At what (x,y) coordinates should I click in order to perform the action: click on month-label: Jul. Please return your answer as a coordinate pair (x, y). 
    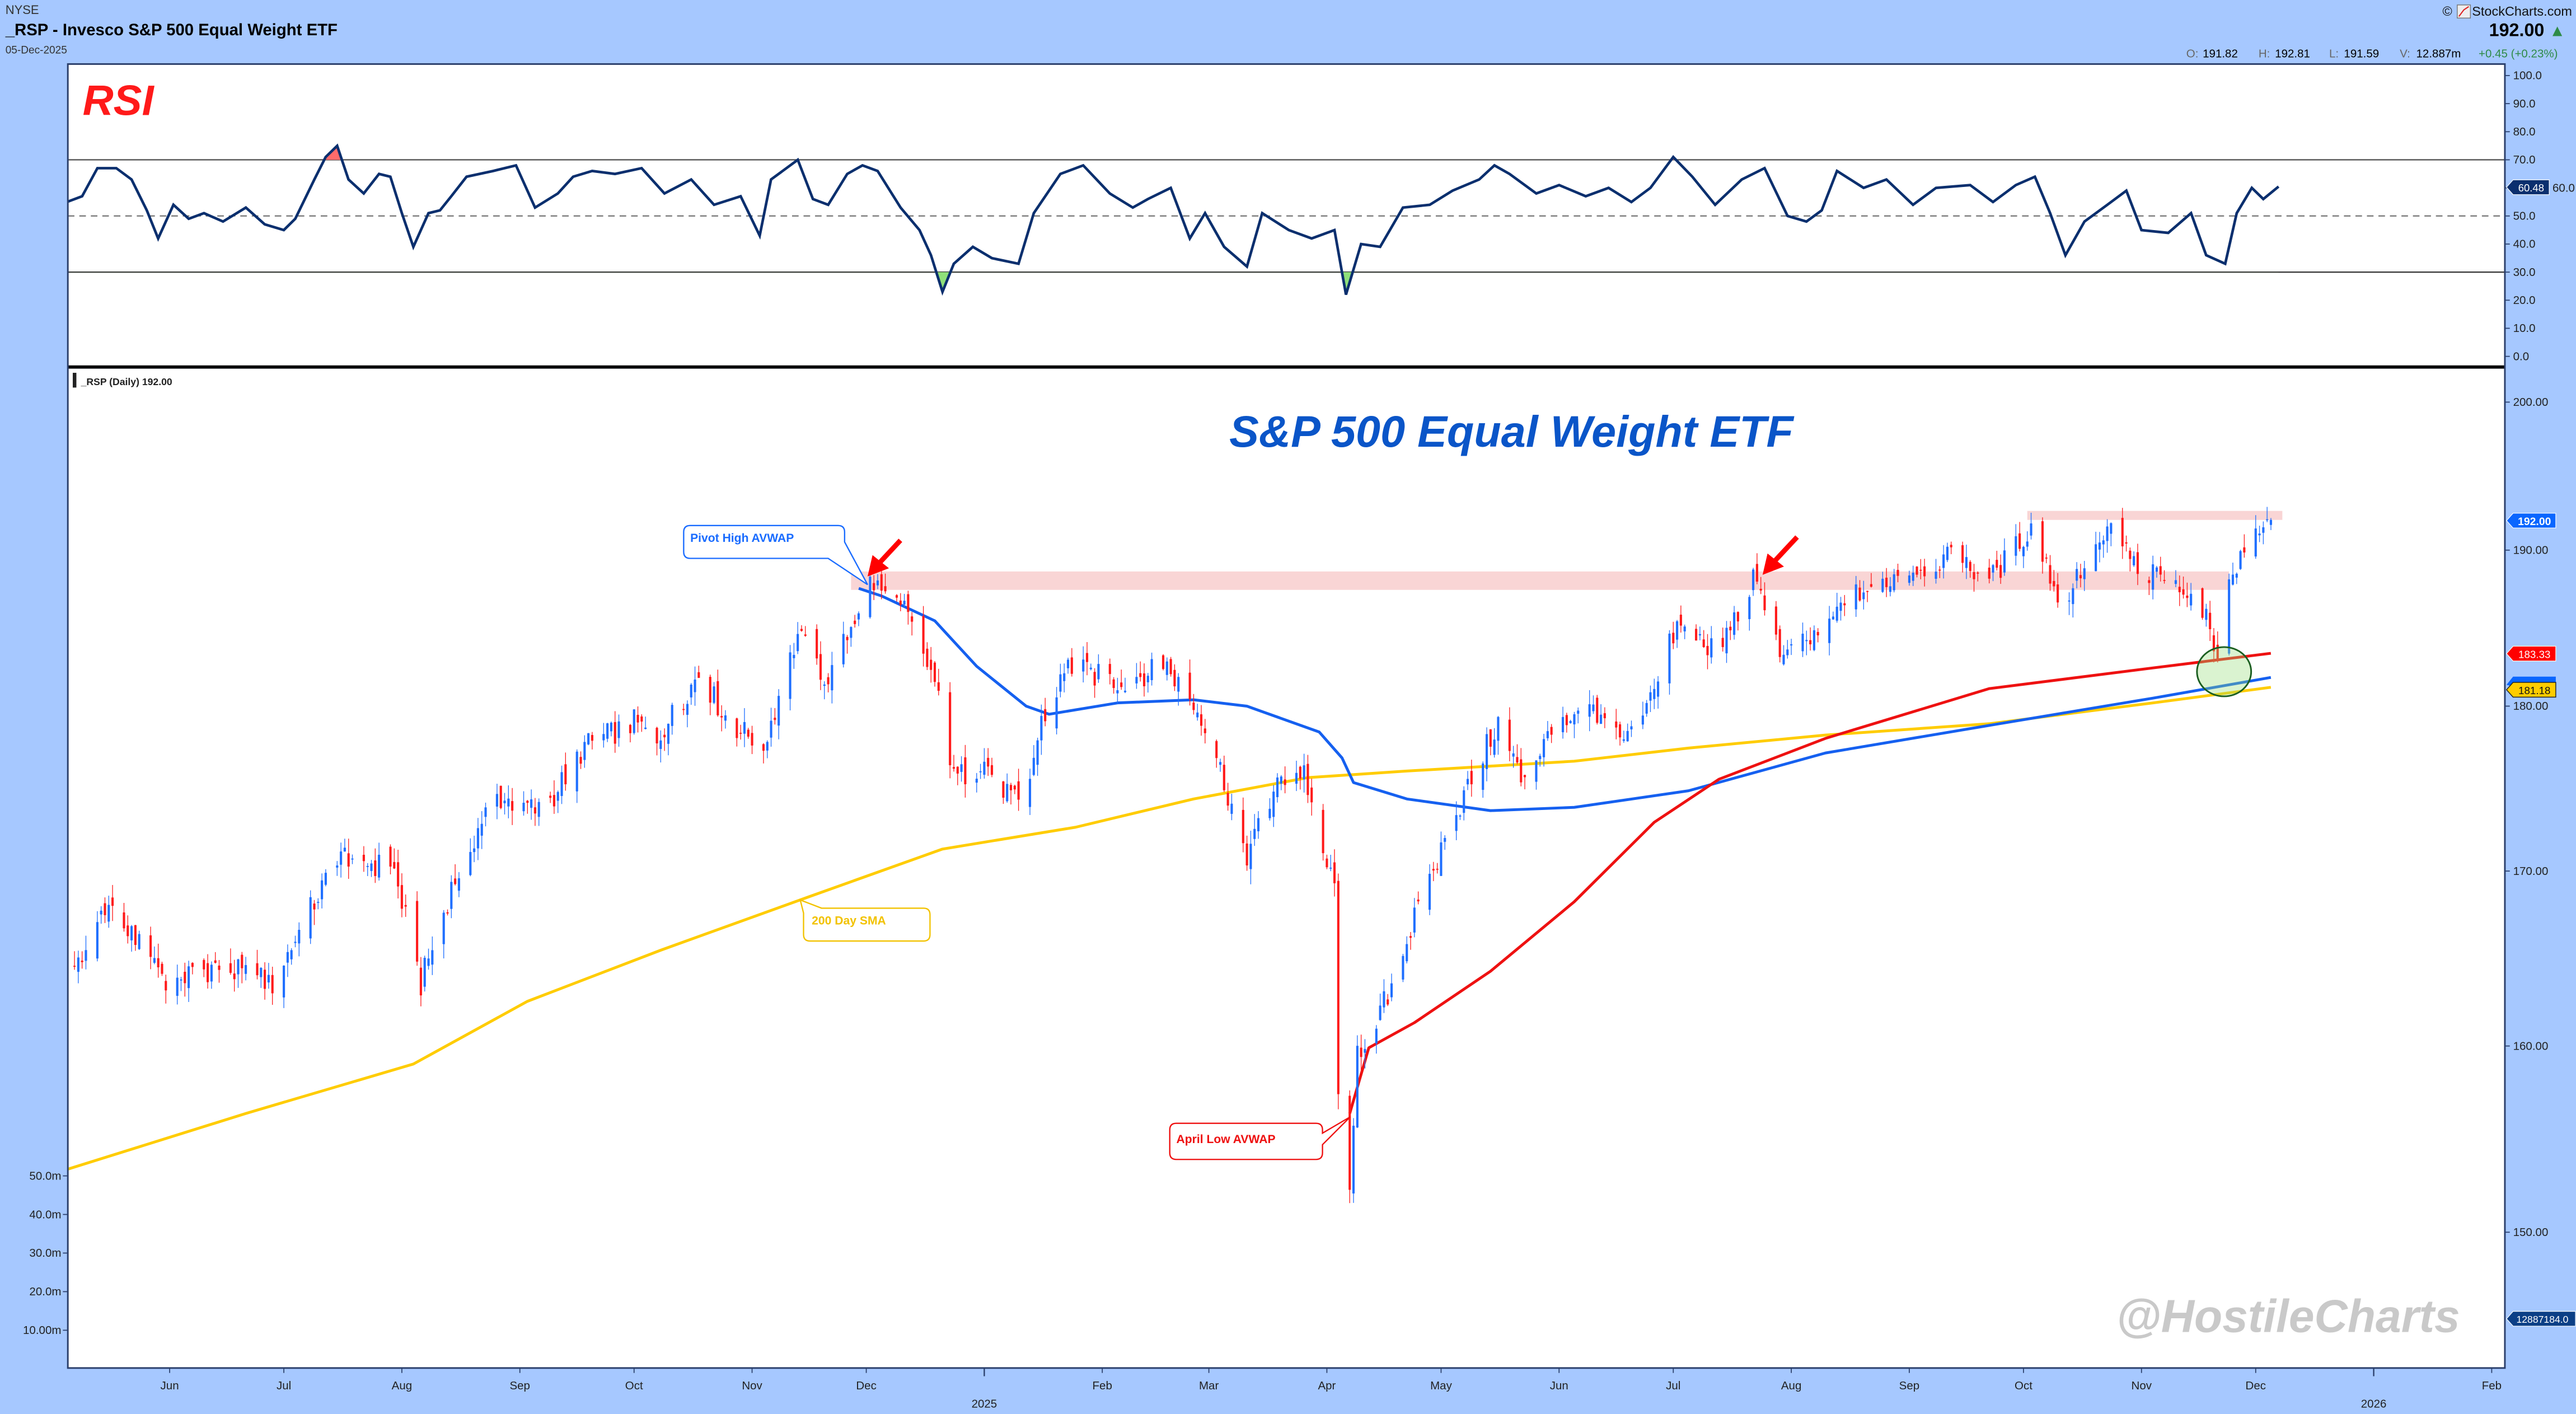
    Looking at the image, I should click on (1673, 1385).